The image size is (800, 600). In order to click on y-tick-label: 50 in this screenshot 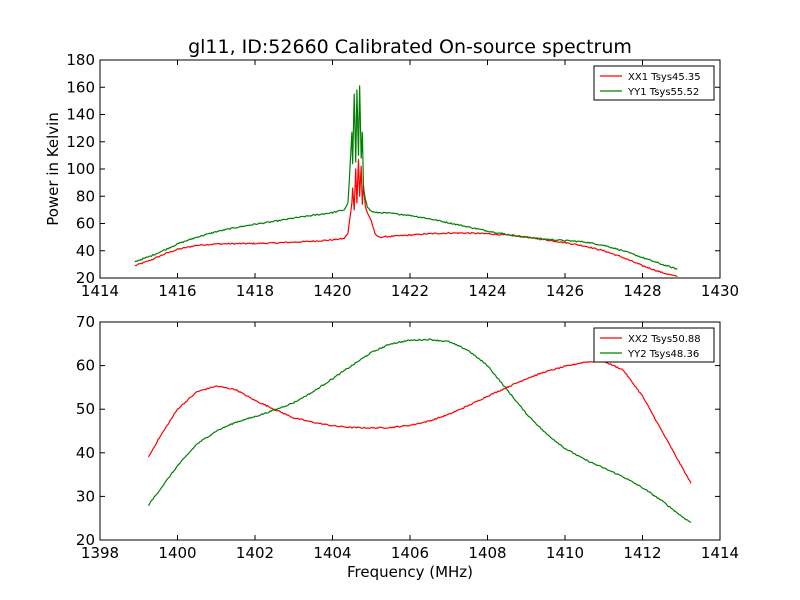, I will do `click(85, 409)`.